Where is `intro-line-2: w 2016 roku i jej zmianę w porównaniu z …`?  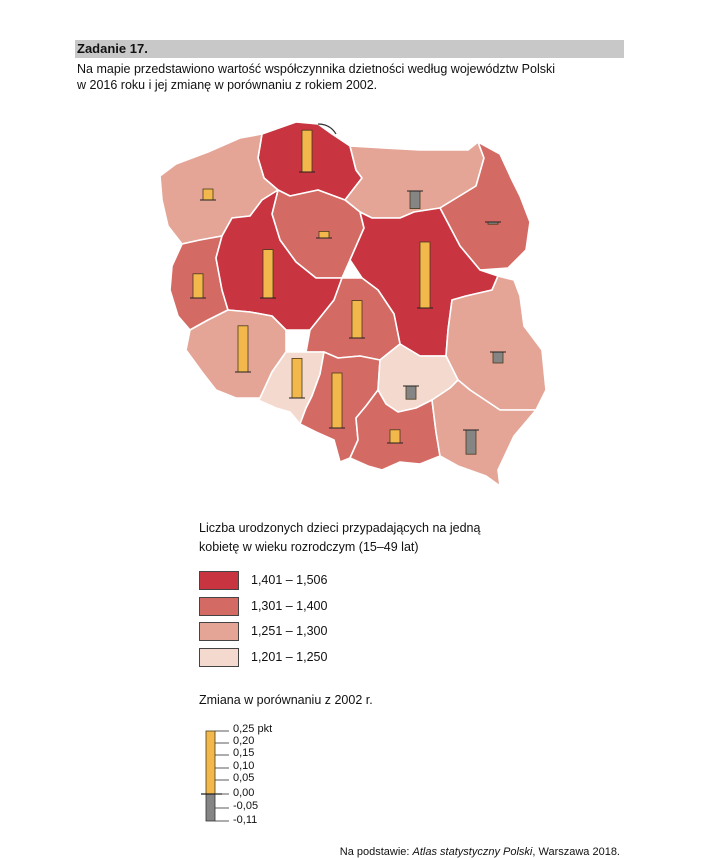
intro-line-2: w 2016 roku i jej zmianę w porównaniu z … is located at coordinates (227, 85).